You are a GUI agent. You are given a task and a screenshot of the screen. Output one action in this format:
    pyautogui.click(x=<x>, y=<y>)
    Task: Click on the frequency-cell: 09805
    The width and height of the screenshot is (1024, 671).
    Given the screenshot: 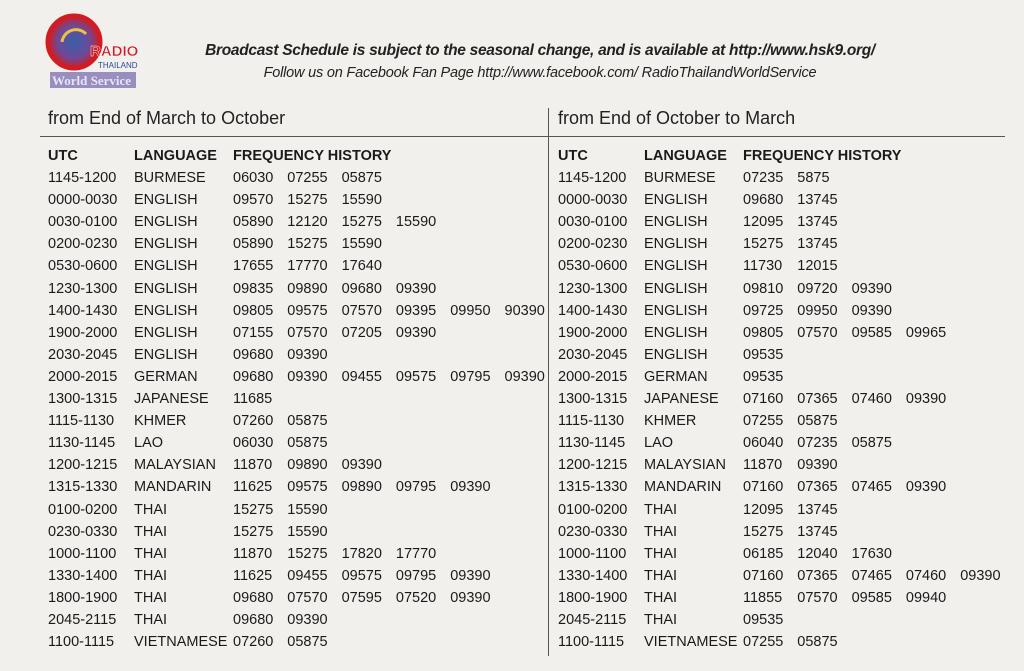 What is the action you would take?
    pyautogui.click(x=253, y=310)
    